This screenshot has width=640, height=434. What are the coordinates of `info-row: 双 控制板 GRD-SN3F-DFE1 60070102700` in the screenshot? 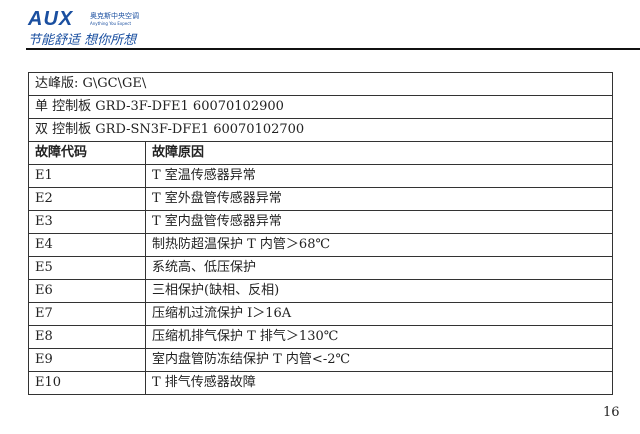 It's located at (320, 130).